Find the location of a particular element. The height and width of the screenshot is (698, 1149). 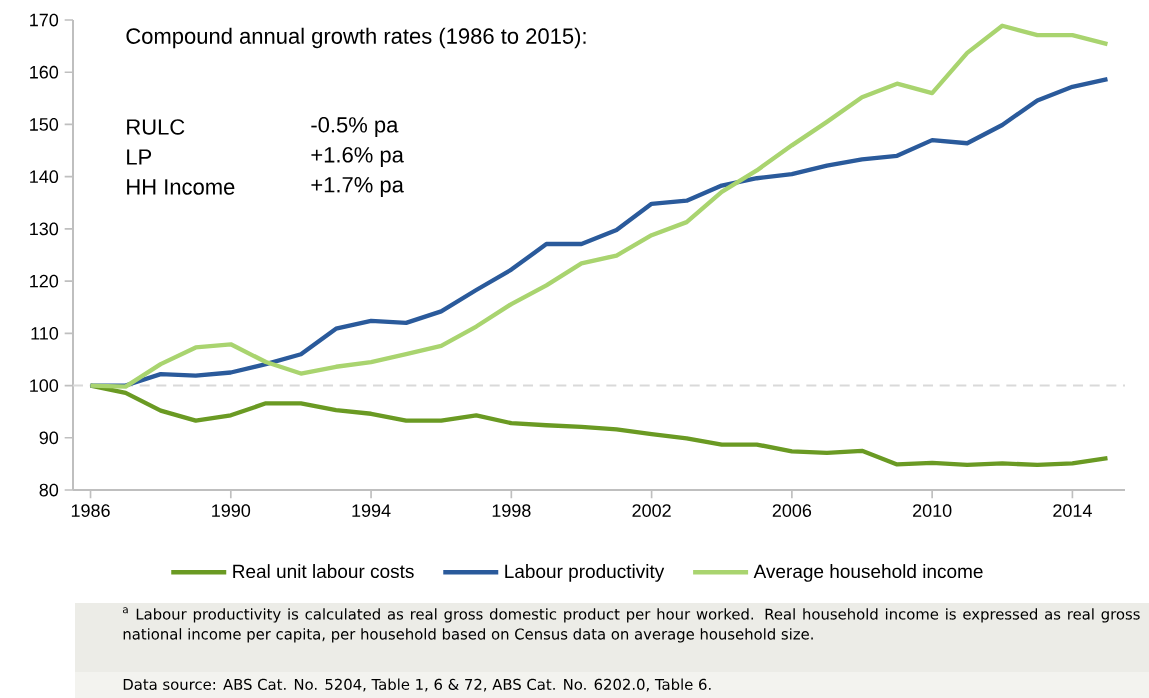

x-tick-label: 2002 is located at coordinates (651, 510).